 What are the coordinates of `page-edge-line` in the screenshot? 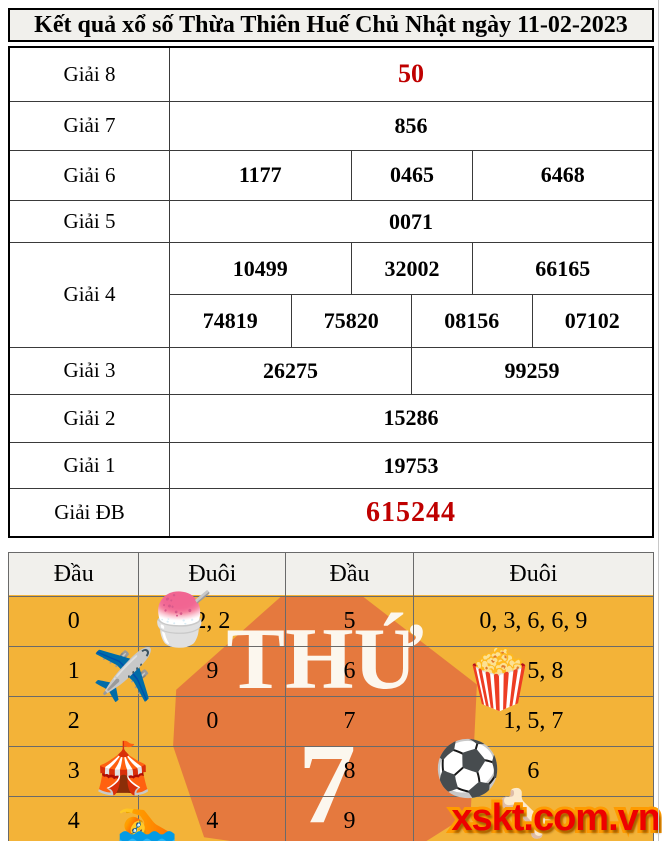 It's located at (658, 420).